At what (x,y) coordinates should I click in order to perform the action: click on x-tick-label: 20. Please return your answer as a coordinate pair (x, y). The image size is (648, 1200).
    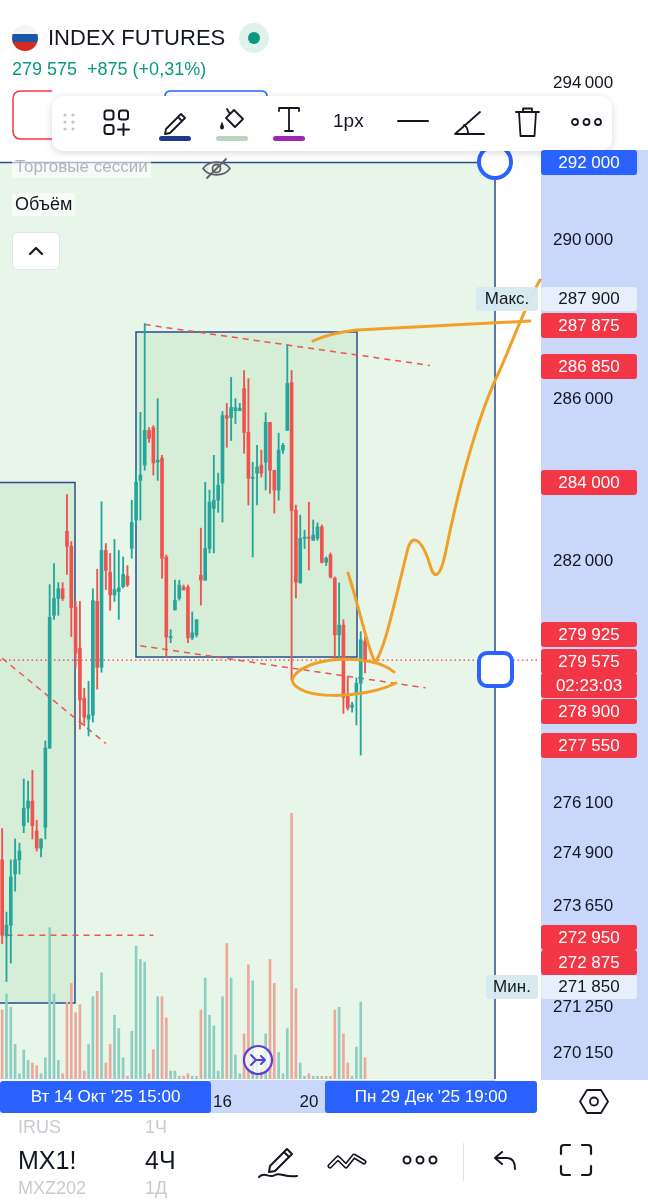
    Looking at the image, I should click on (309, 1101).